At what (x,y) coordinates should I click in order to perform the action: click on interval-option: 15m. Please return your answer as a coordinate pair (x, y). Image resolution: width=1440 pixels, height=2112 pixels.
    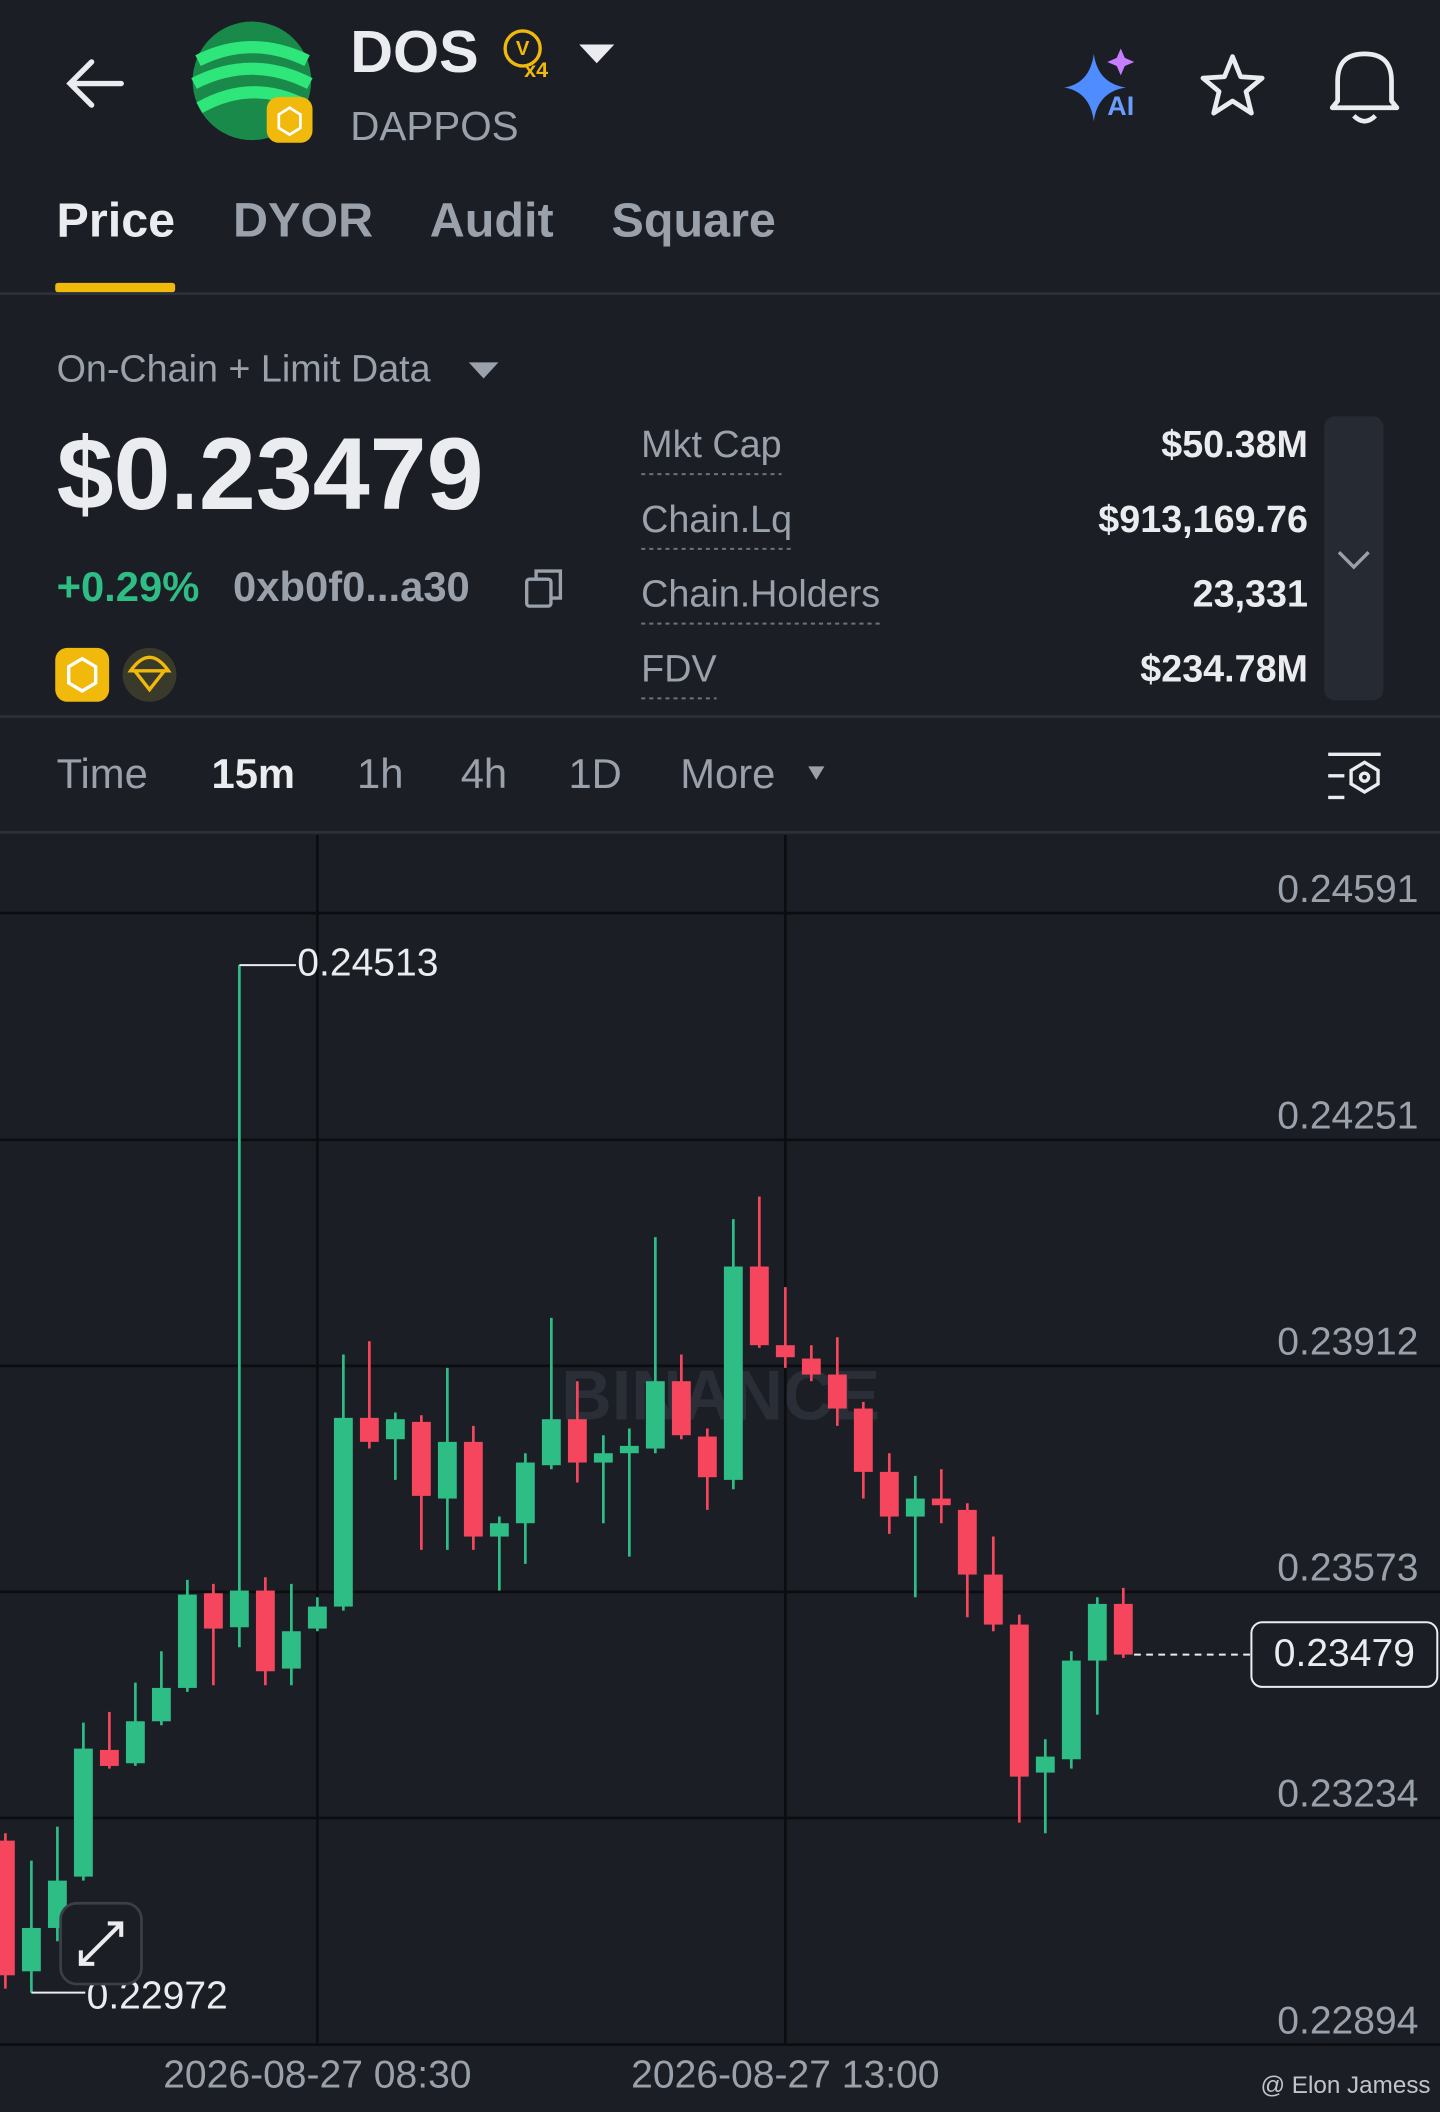
    Looking at the image, I should click on (253, 773).